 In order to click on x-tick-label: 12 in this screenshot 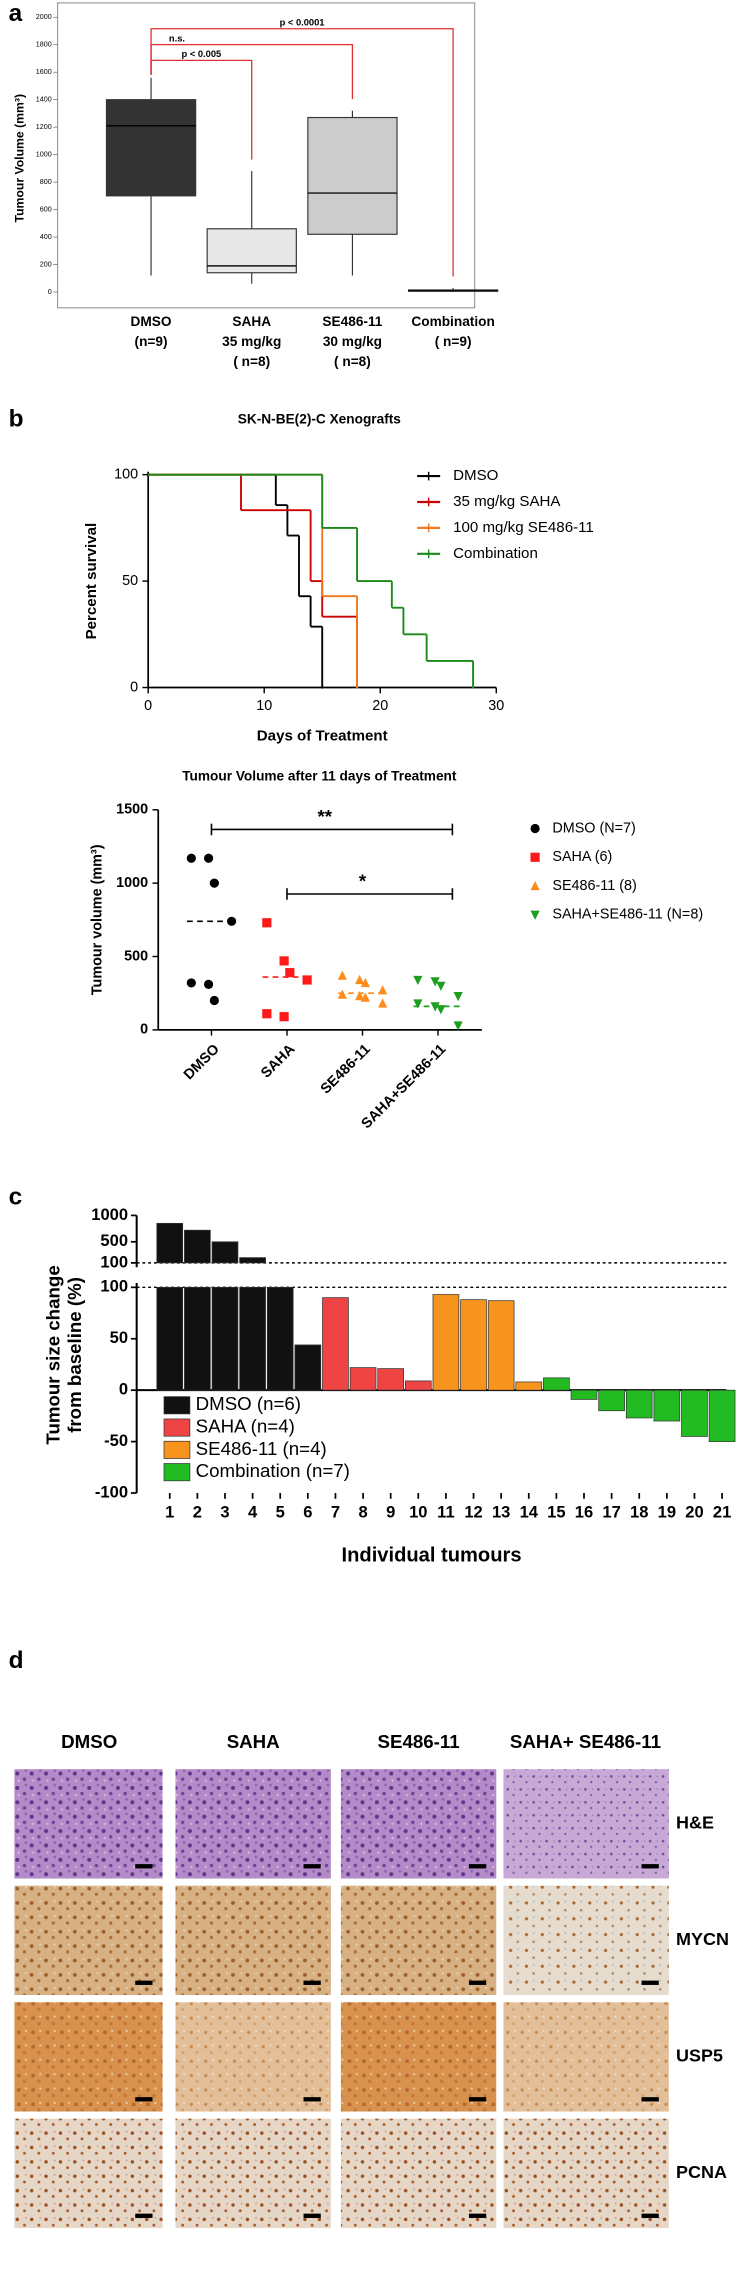, I will do `click(473, 1512)`.